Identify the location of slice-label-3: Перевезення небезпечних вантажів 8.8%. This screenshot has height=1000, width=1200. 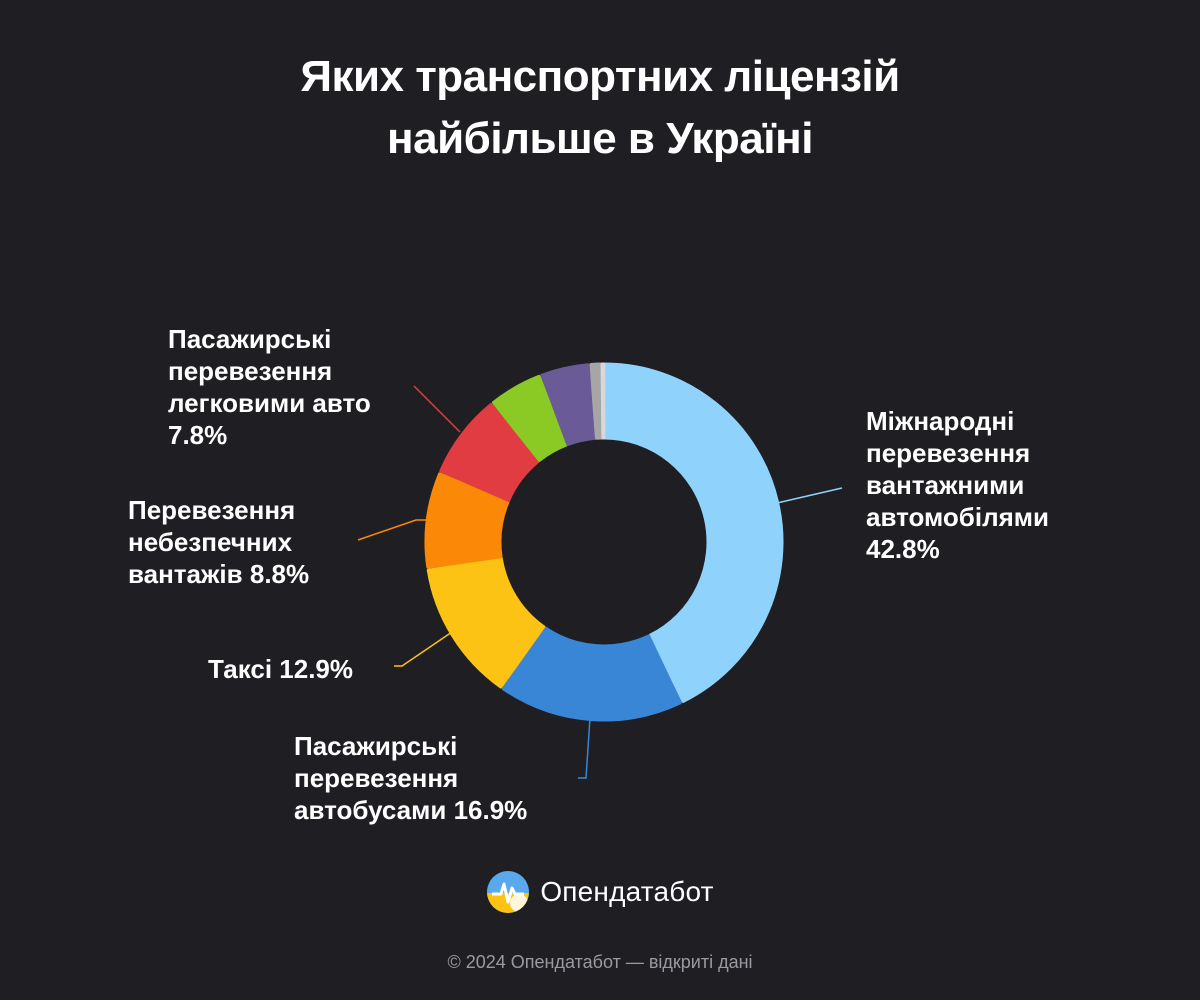
(218, 542).